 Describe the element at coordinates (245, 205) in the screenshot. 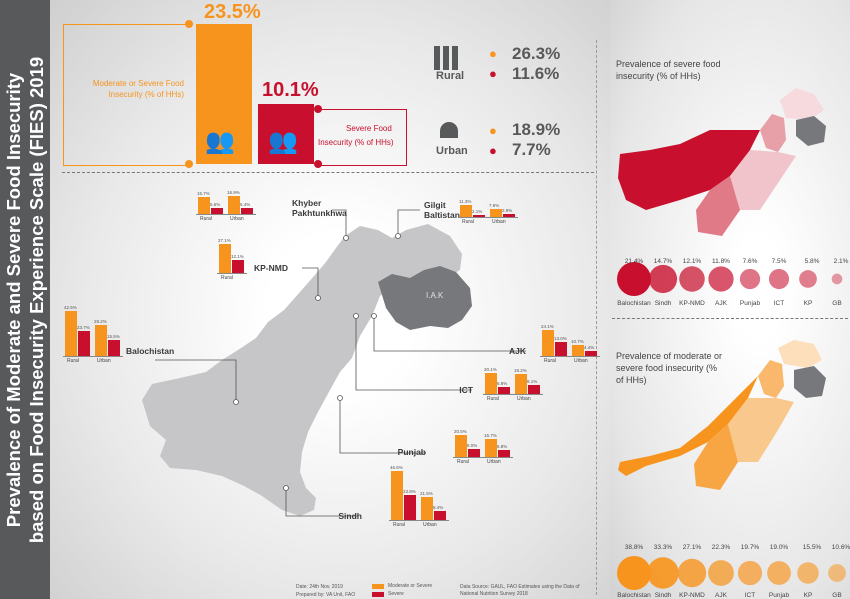

I see `bar-label-severe-khyber-pakhtunkhwa-urban: 5.4%` at that location.